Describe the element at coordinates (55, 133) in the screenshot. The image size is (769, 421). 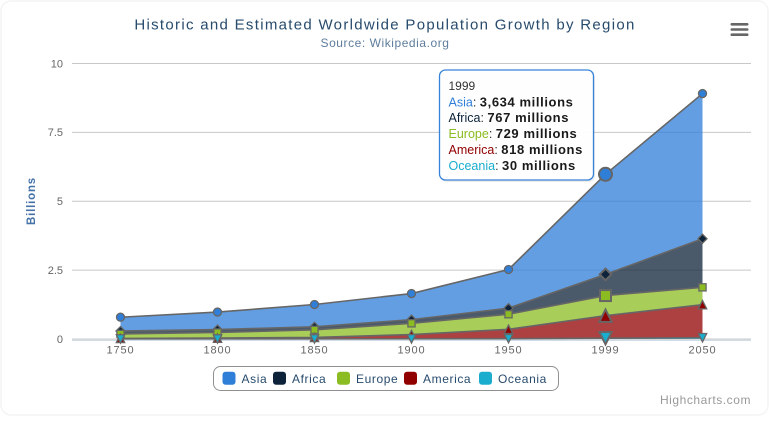
I see `svg-text: 7.5` at that location.